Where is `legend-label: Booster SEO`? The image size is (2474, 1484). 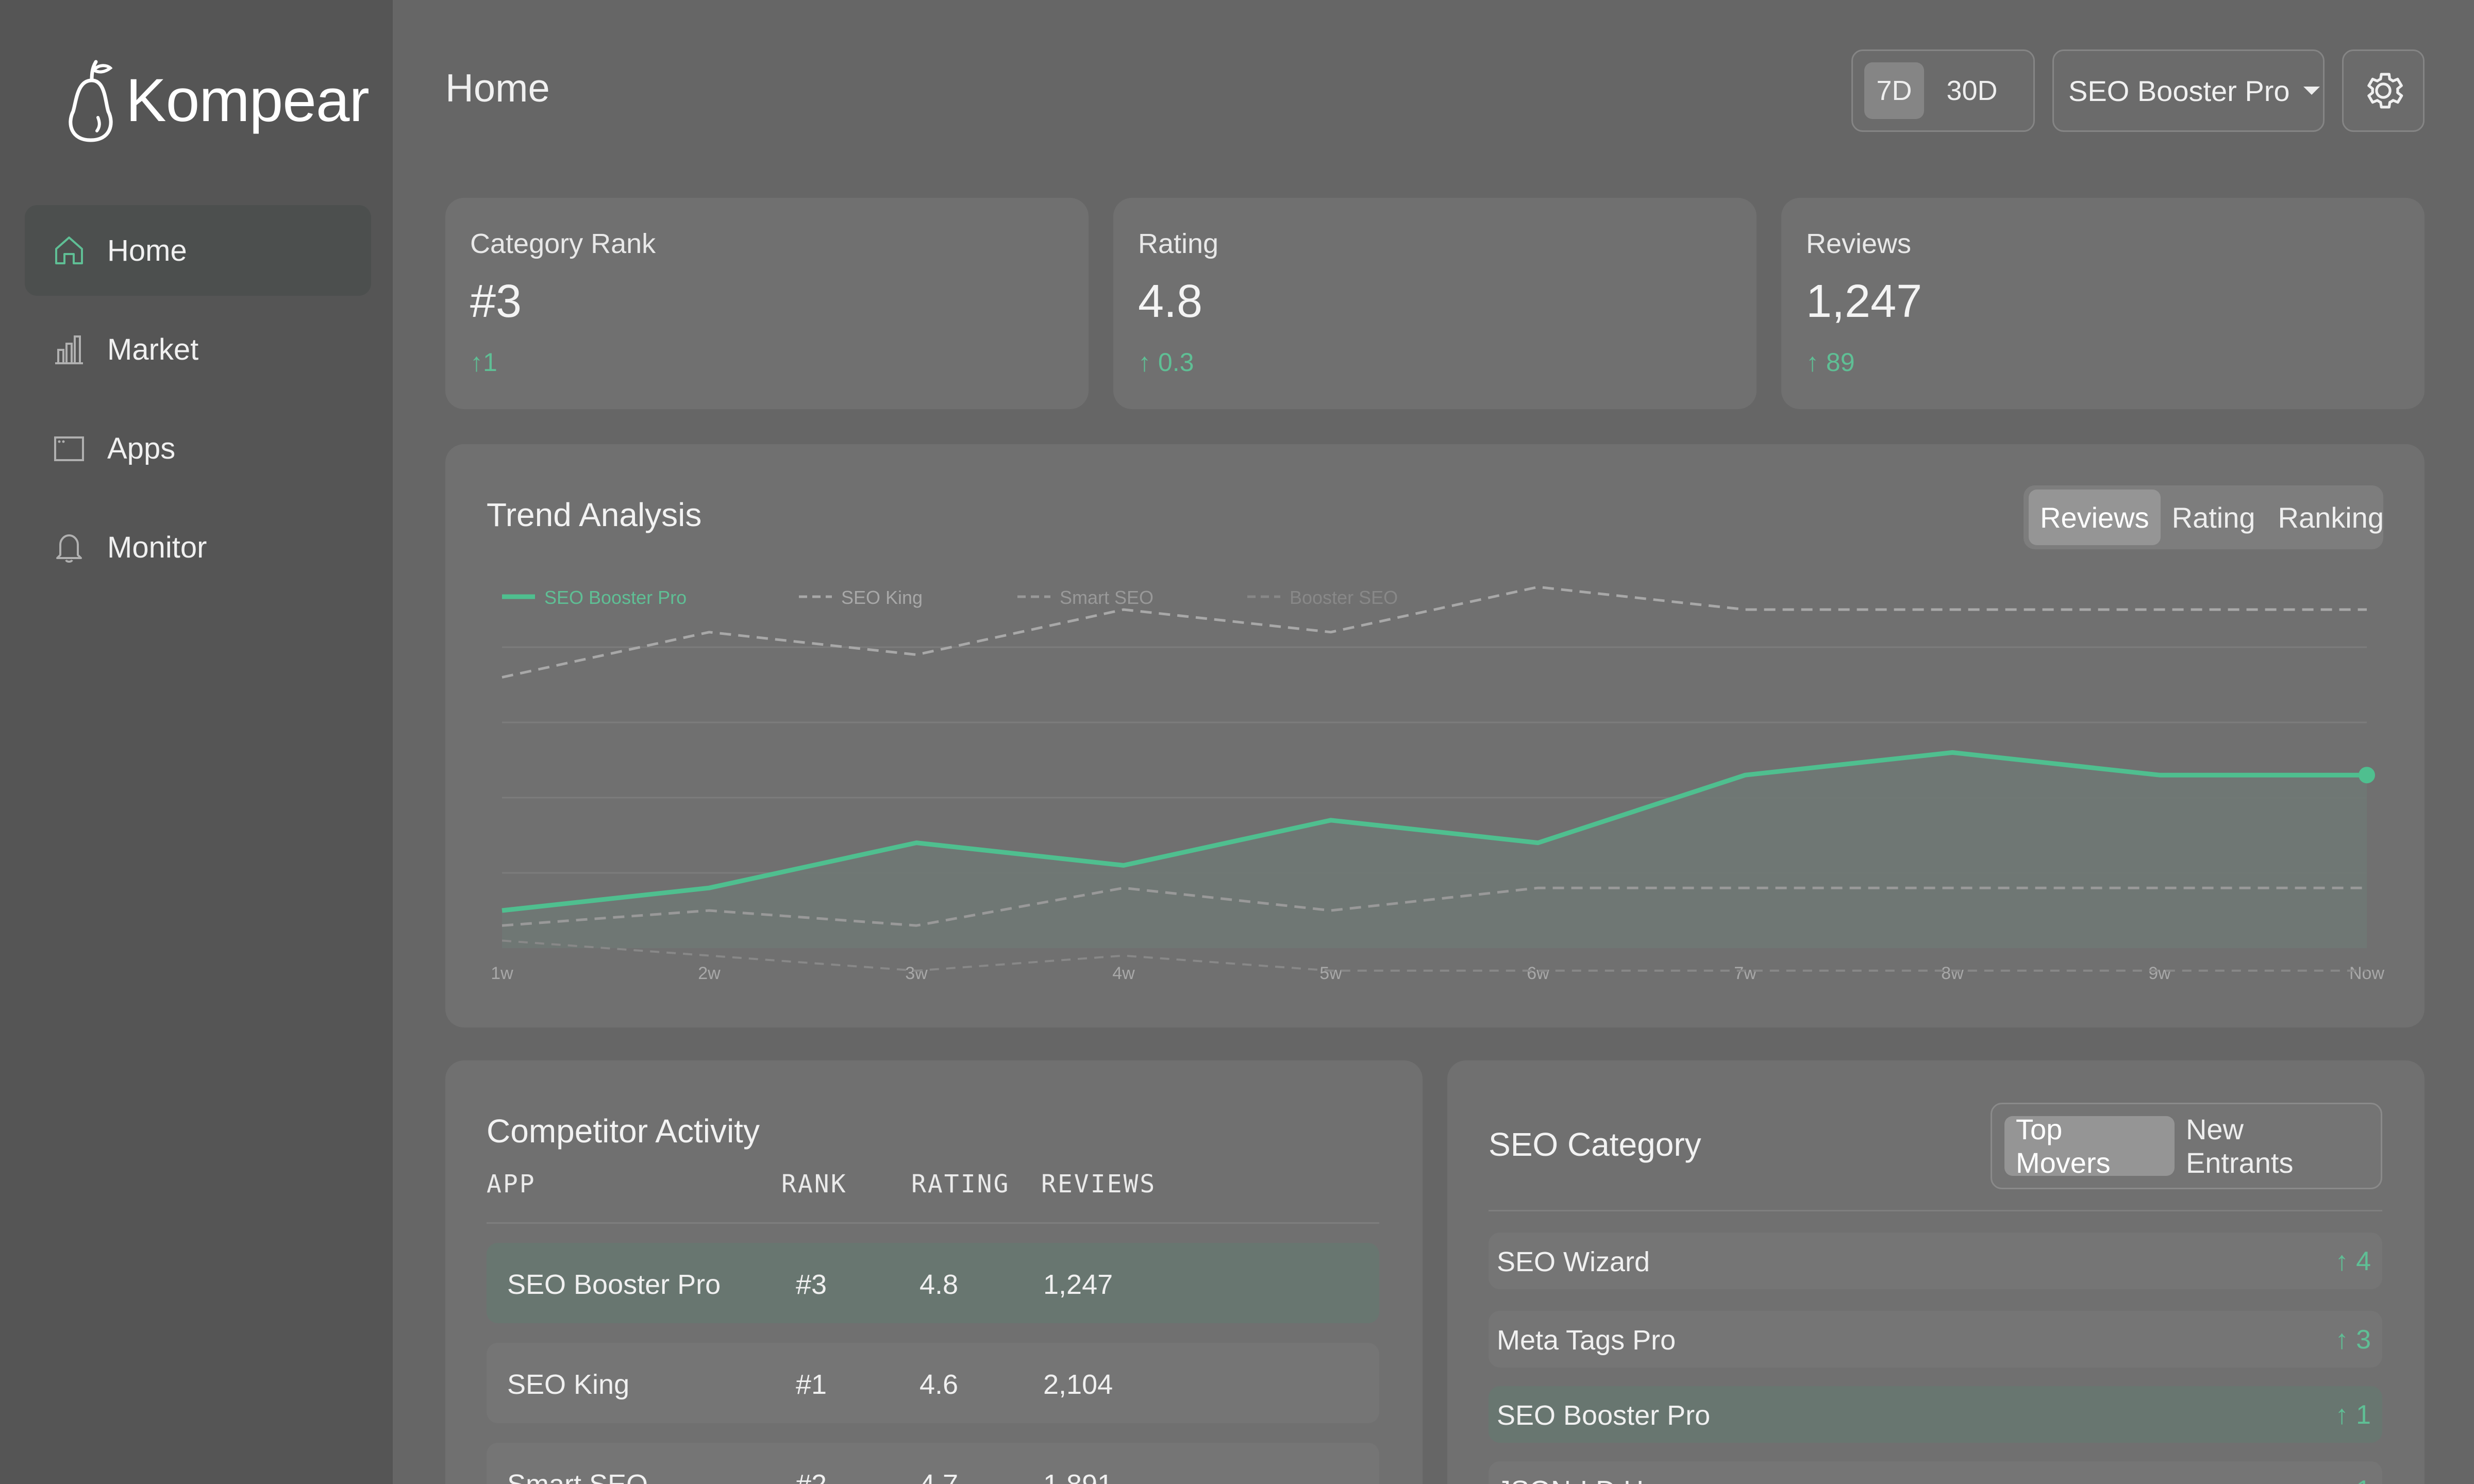
legend-label: Booster SEO is located at coordinates (1344, 597).